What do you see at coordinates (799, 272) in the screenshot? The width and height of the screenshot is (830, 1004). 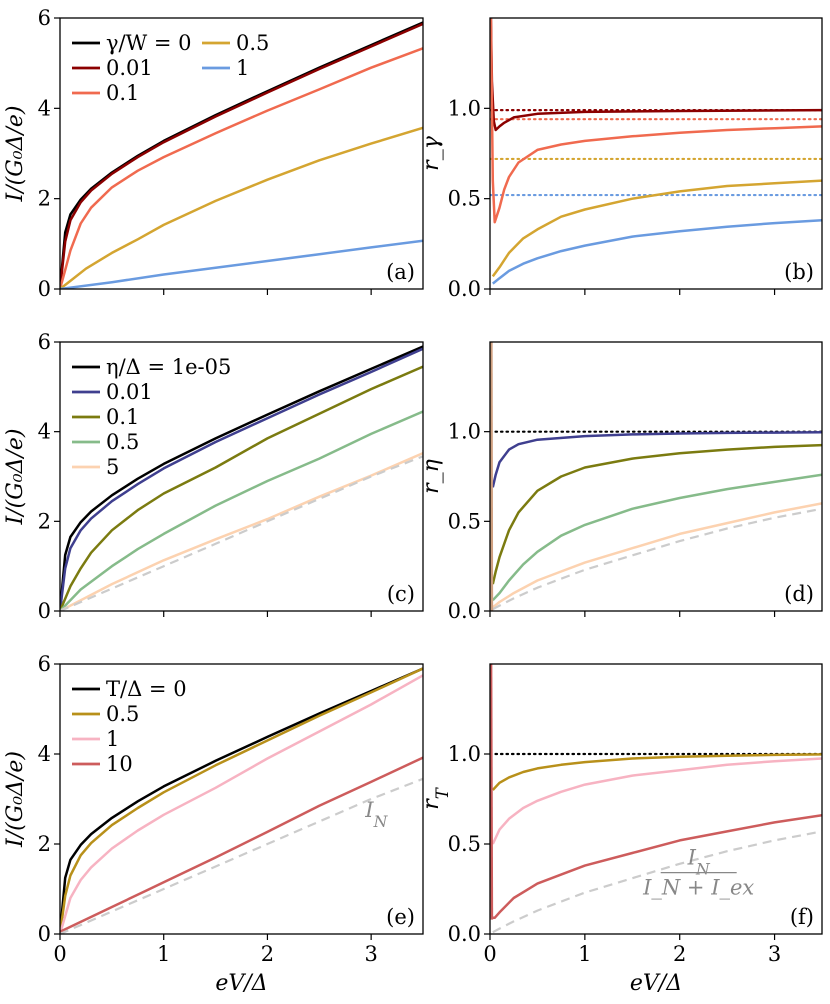 I see `panel-tag: (b)` at bounding box center [799, 272].